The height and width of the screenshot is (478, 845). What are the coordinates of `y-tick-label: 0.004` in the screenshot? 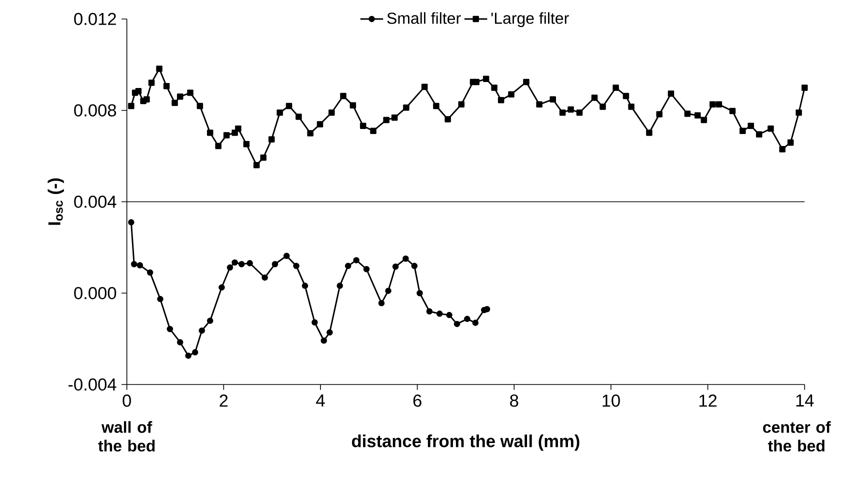 It's located at (95, 201).